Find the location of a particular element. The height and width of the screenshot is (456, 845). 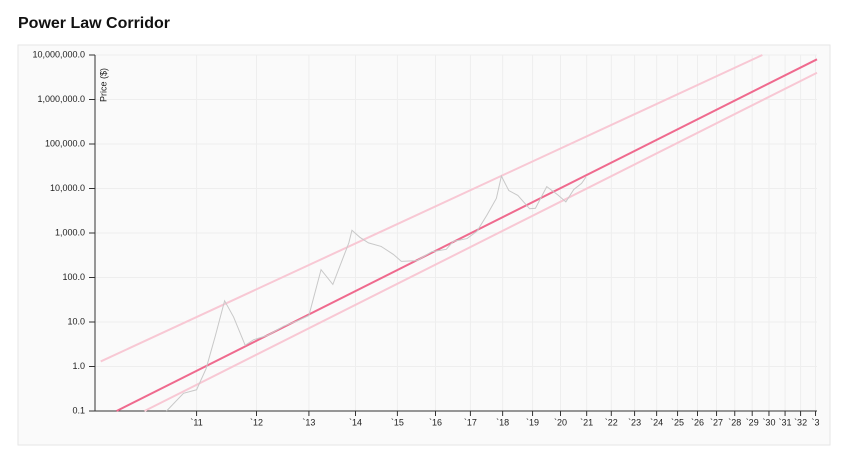

y-axis-label: Price ($) is located at coordinates (103, 85).